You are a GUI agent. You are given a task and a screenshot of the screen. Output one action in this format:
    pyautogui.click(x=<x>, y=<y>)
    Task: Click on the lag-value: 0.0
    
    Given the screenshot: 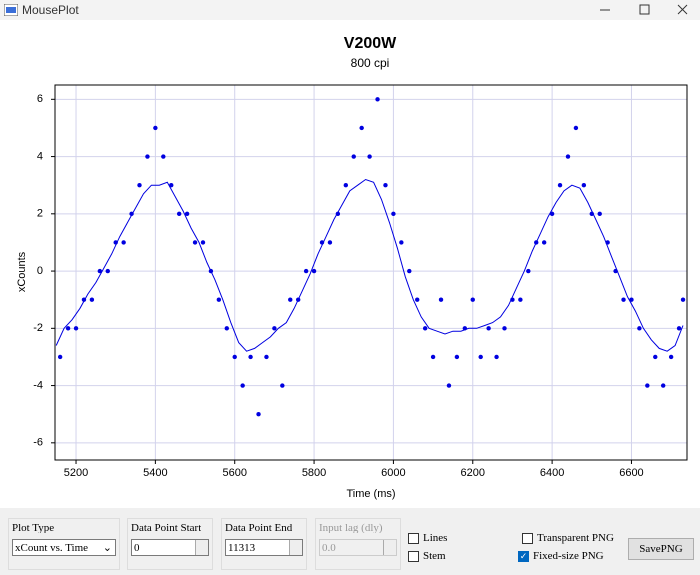 What is the action you would take?
    pyautogui.click(x=329, y=548)
    